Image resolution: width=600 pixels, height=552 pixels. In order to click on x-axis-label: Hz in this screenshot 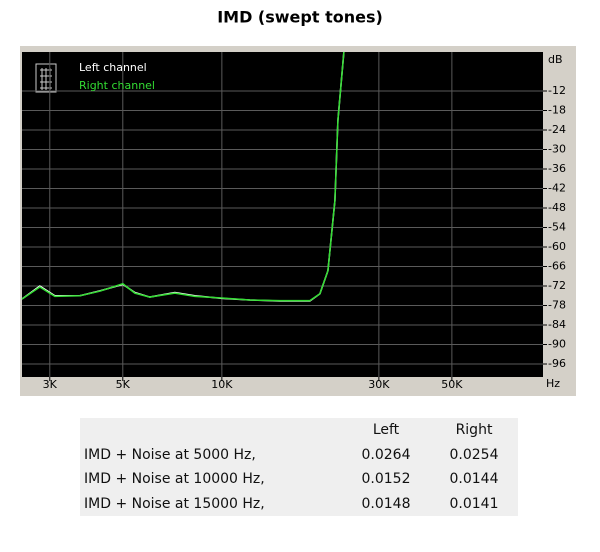, I will do `click(553, 383)`.